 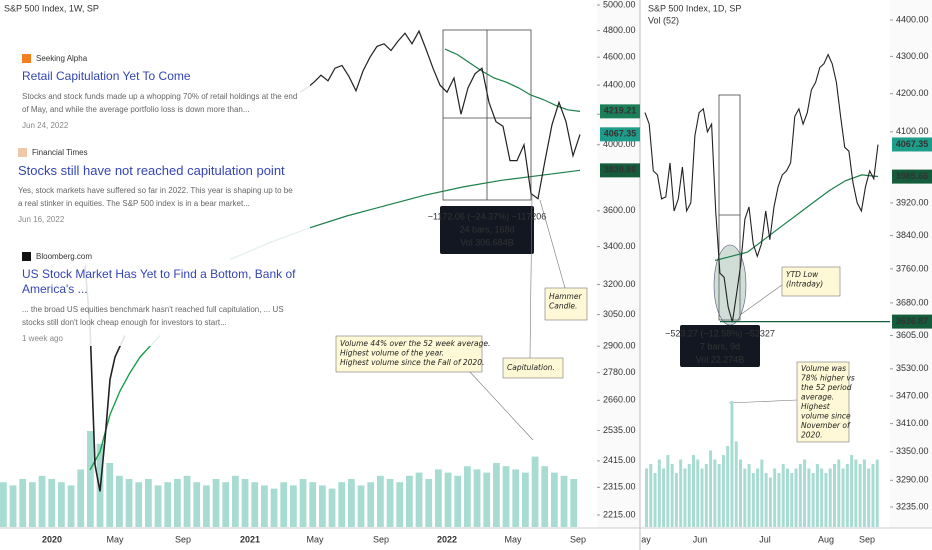 What do you see at coordinates (619, 210) in the screenshot?
I see `y-tick-label: 3600.00` at bounding box center [619, 210].